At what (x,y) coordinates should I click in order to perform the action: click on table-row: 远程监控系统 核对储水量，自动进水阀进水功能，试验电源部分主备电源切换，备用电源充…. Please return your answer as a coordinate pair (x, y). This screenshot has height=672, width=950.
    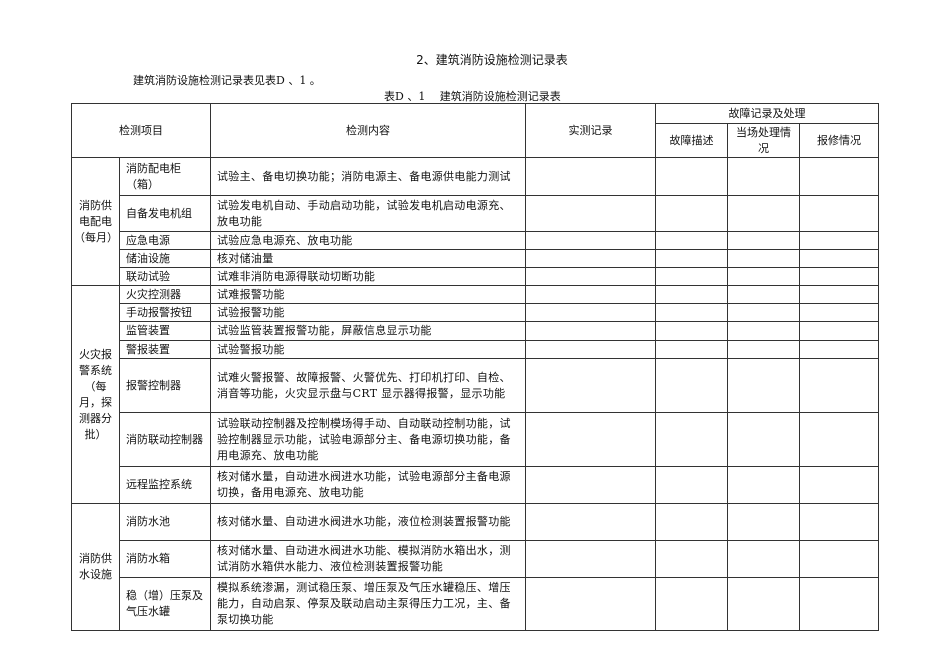
    Looking at the image, I should click on (475, 485).